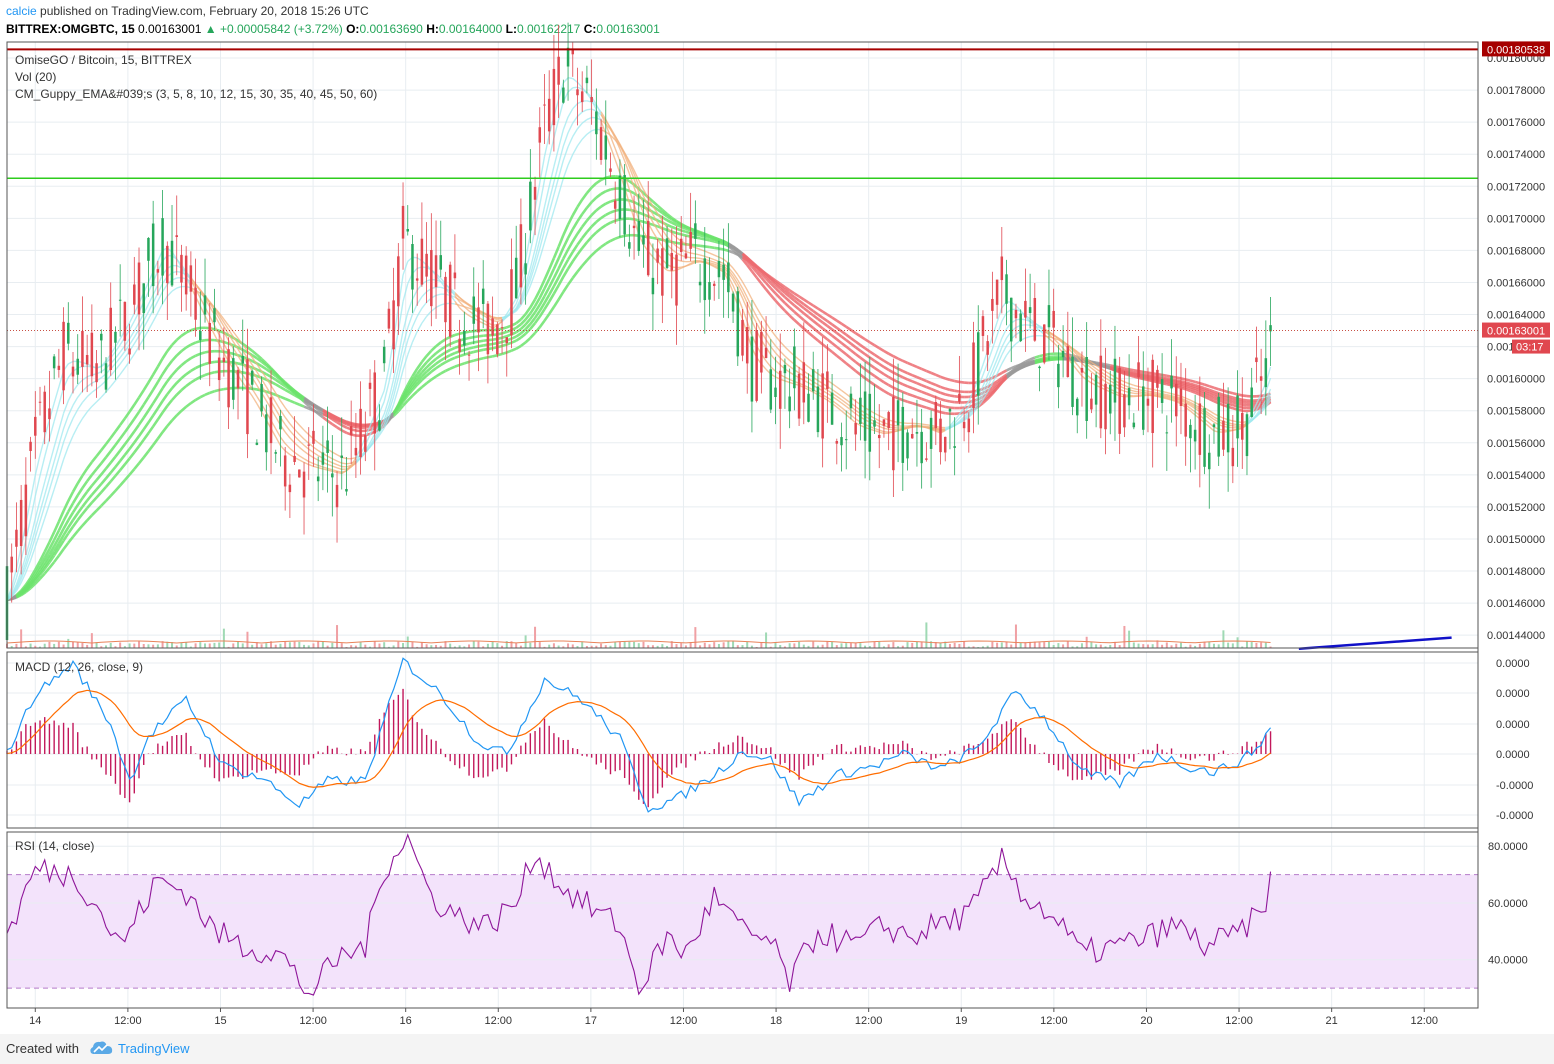 This screenshot has width=1554, height=1064. I want to click on macd-axis-tick-label: -0.0000, so click(1514, 816).